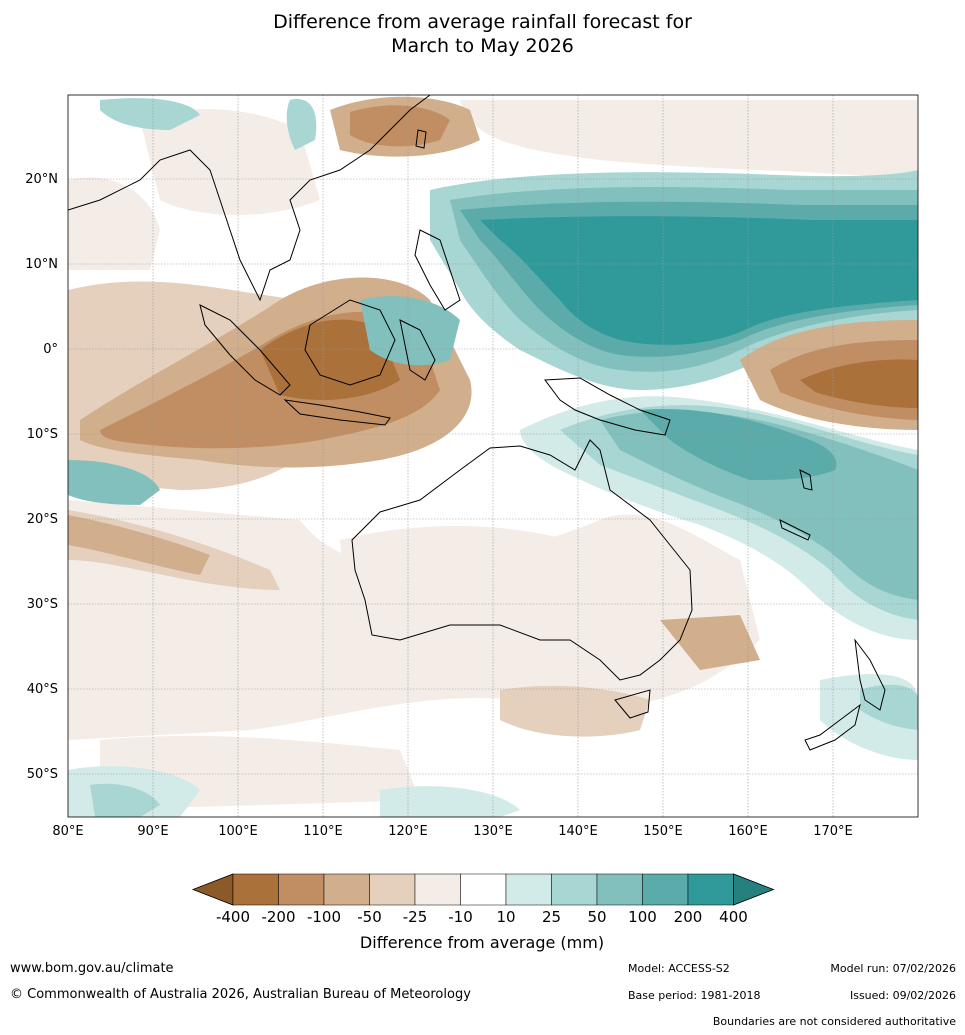 Image resolution: width=965 pixels, height=1035 pixels. Describe the element at coordinates (212, 889) in the screenshot. I see `colorbar-extend-low` at that location.